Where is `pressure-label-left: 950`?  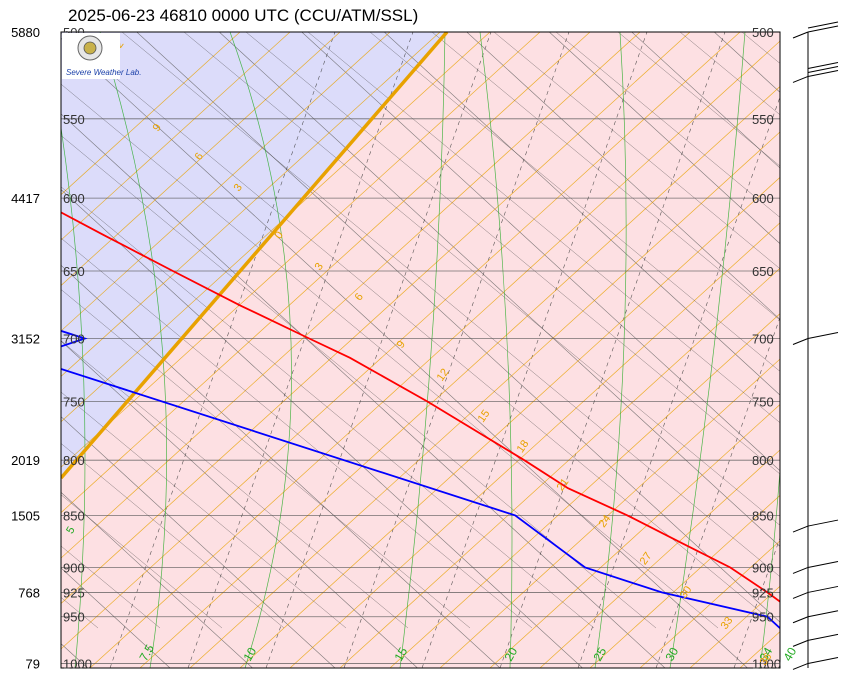
pressure-label-left: 950 is located at coordinates (74, 617).